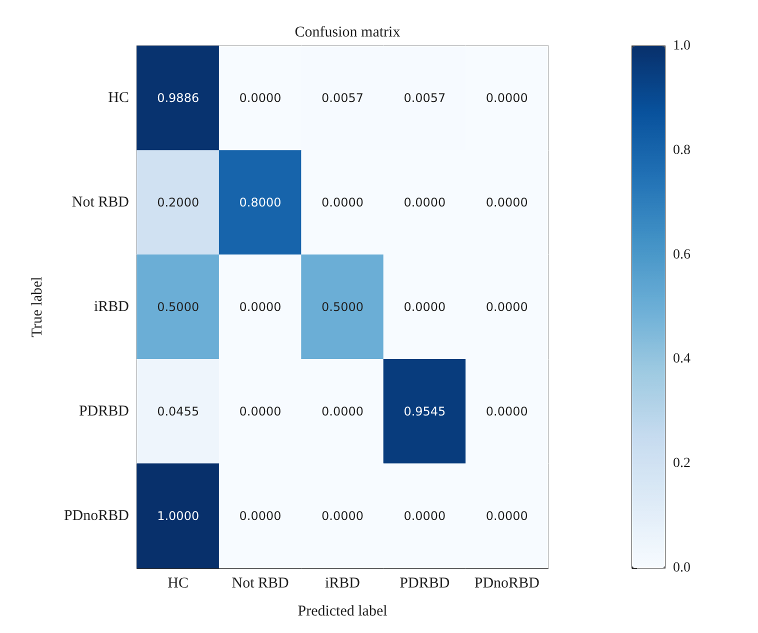 Image resolution: width=758 pixels, height=633 pixels. I want to click on color-bar-label: 0.2, so click(681, 464).